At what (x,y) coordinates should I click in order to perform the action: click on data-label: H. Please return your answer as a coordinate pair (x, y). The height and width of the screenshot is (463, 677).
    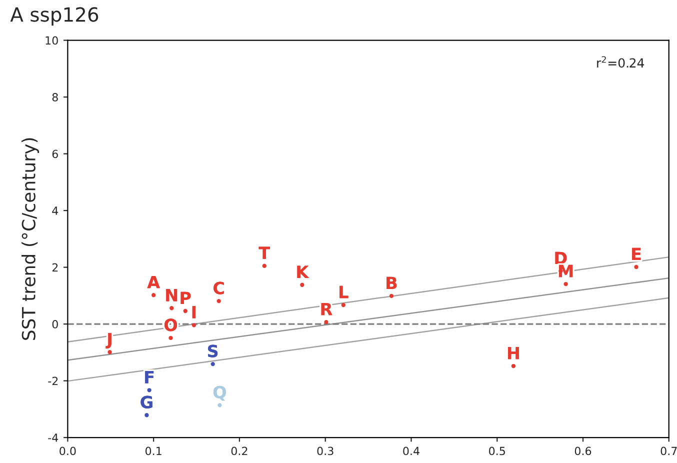
    Looking at the image, I should click on (513, 353).